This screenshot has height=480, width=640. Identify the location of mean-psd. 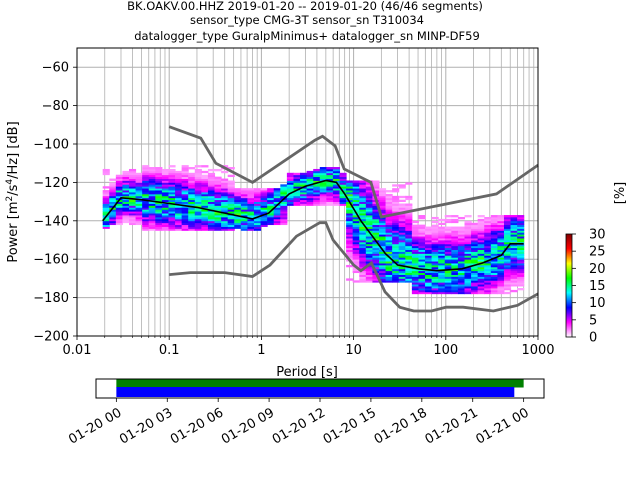
(313, 225).